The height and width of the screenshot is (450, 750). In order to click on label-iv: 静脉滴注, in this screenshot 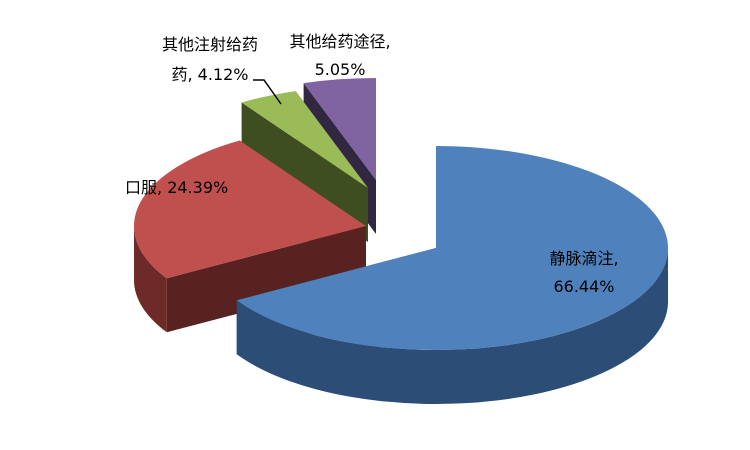, I will do `click(583, 258)`.